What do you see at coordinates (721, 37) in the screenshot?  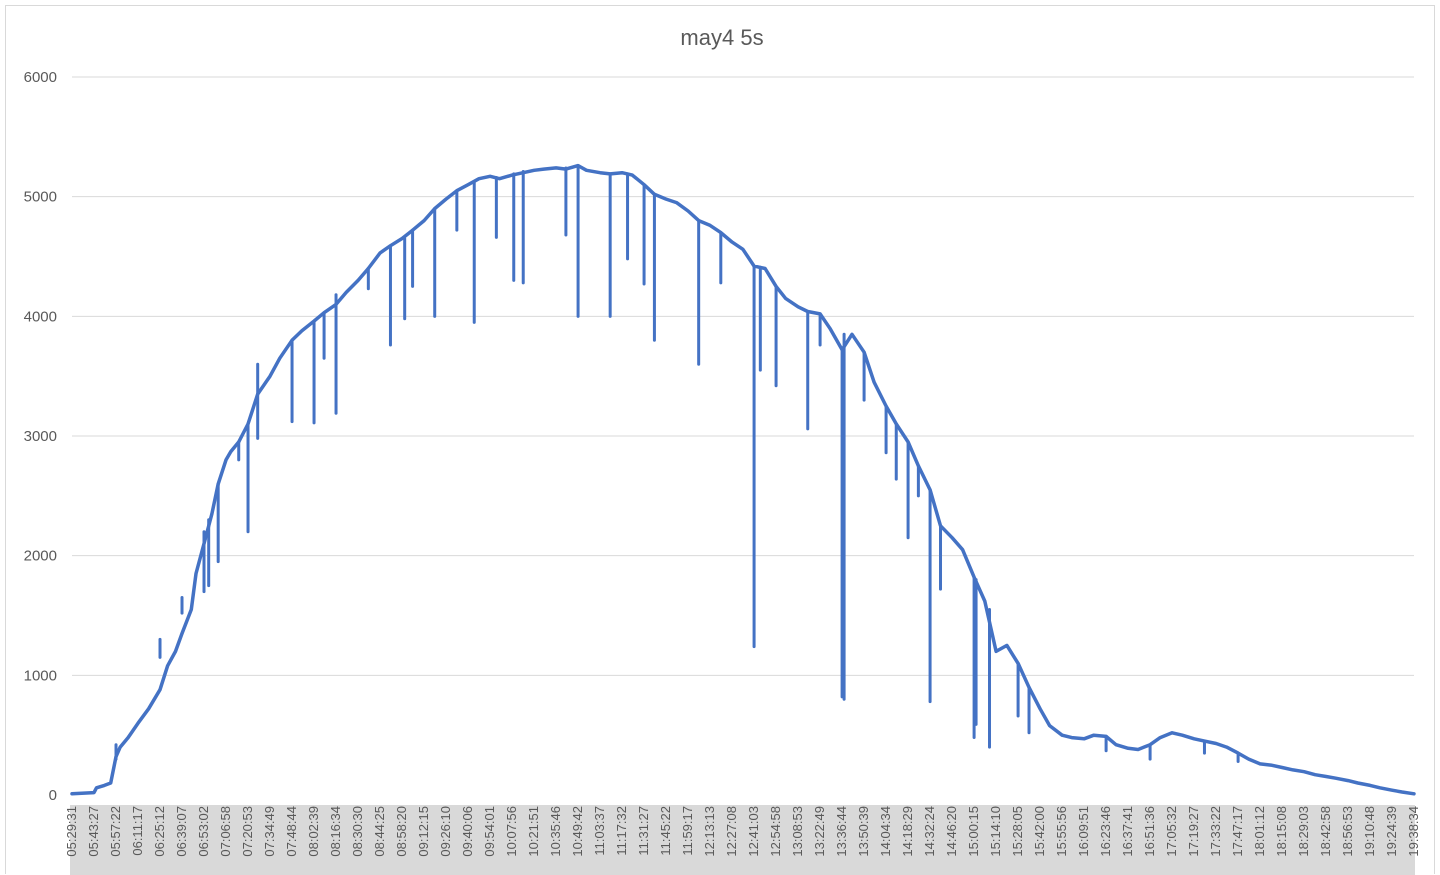 I see `chart-title: may4 5s` at bounding box center [721, 37].